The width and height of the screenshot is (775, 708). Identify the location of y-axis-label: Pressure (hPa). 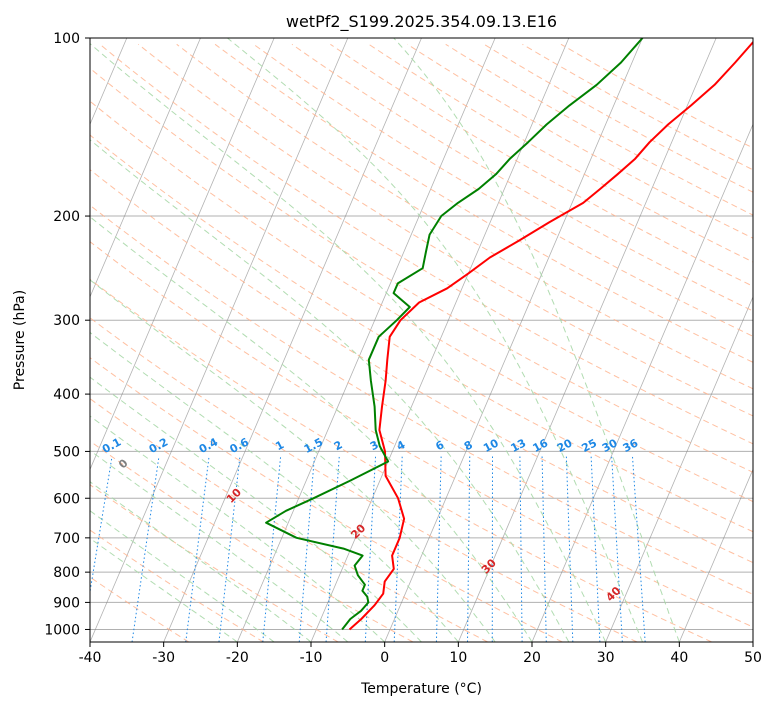
(20, 340).